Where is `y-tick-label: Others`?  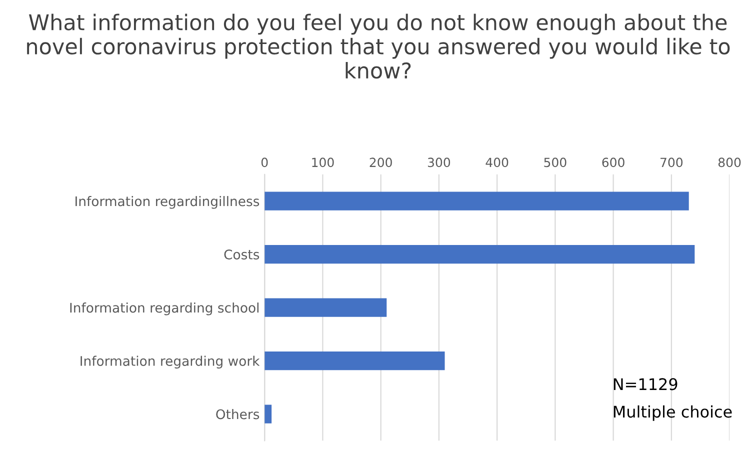
y-tick-label: Others is located at coordinates (238, 414).